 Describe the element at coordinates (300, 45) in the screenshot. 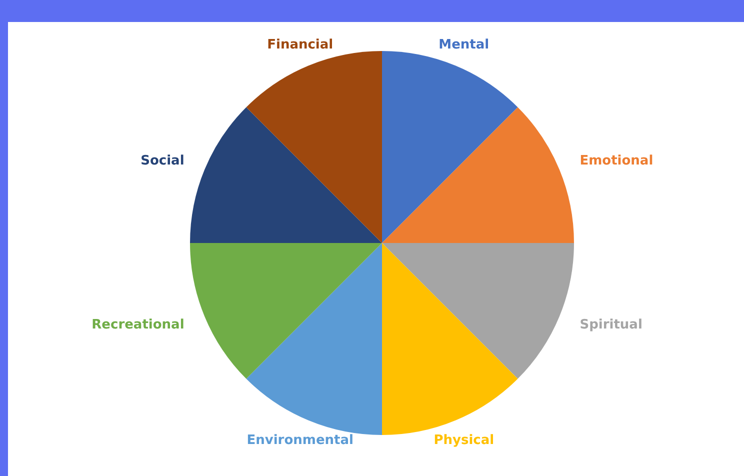

I see `slice-label: Financial` at that location.